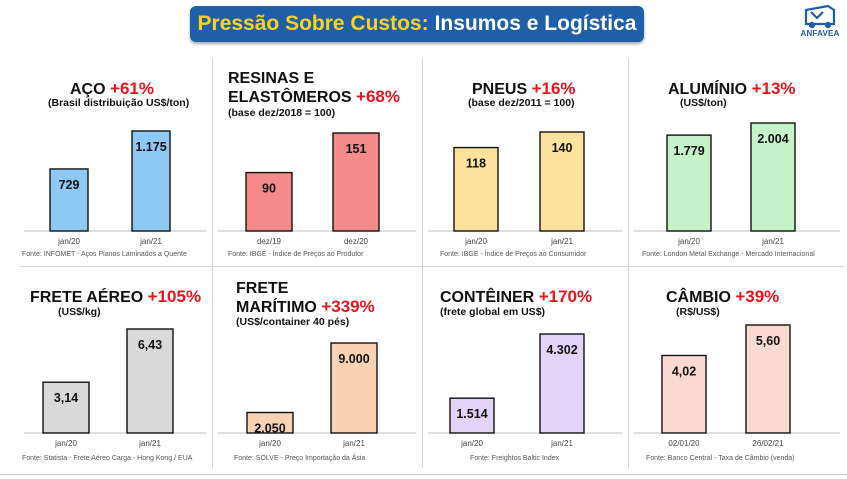 This screenshot has width=847, height=479. What do you see at coordinates (562, 148) in the screenshot?
I see `bar-value-label: 140` at bounding box center [562, 148].